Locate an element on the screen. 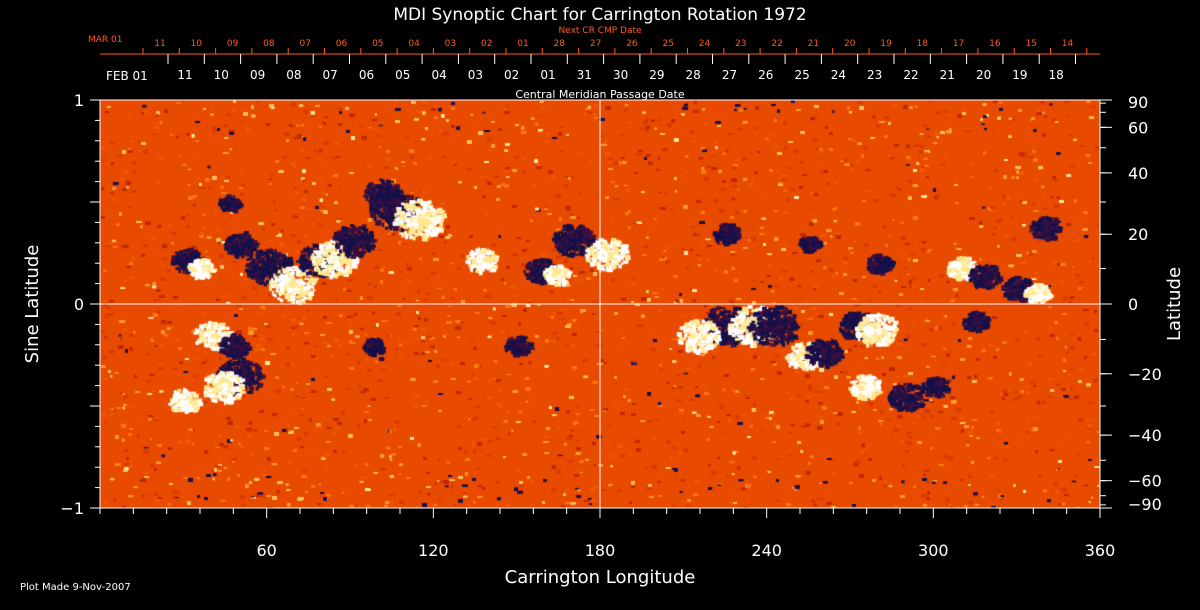 The image size is (1200, 610). y-right-tick-label: 20 is located at coordinates (1138, 234).